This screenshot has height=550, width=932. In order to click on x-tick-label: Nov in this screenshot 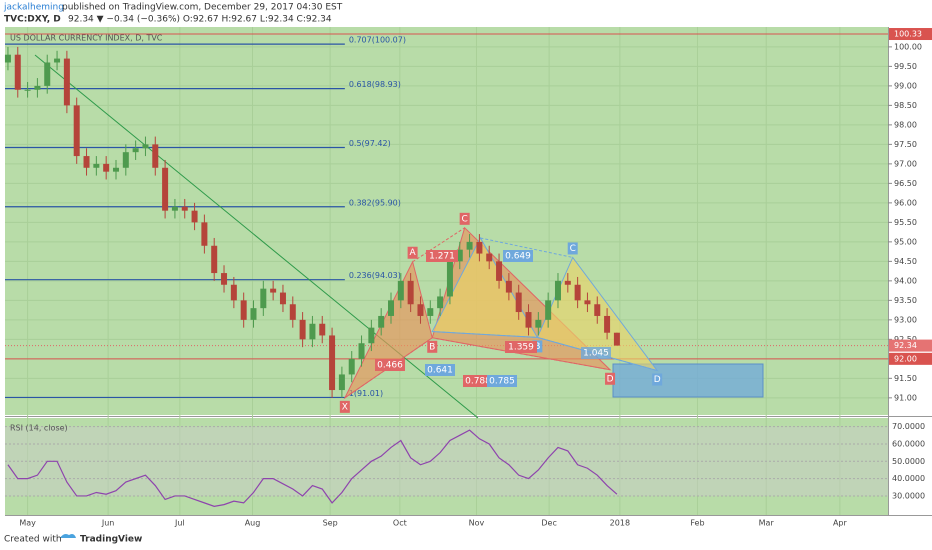, I will do `click(477, 523)`.